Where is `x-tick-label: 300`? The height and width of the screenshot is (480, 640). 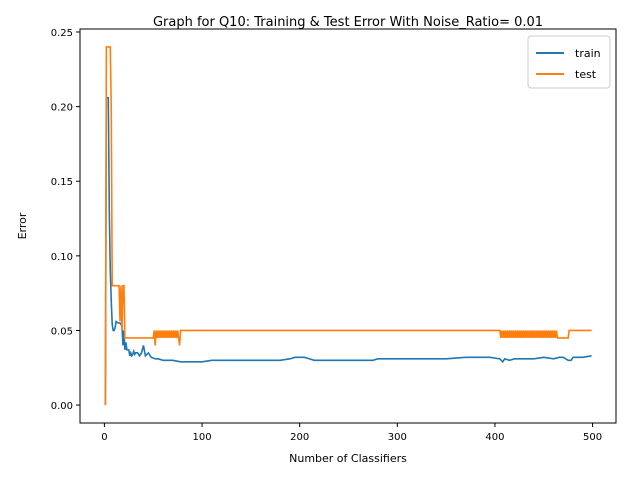
x-tick-label: 300 is located at coordinates (397, 437).